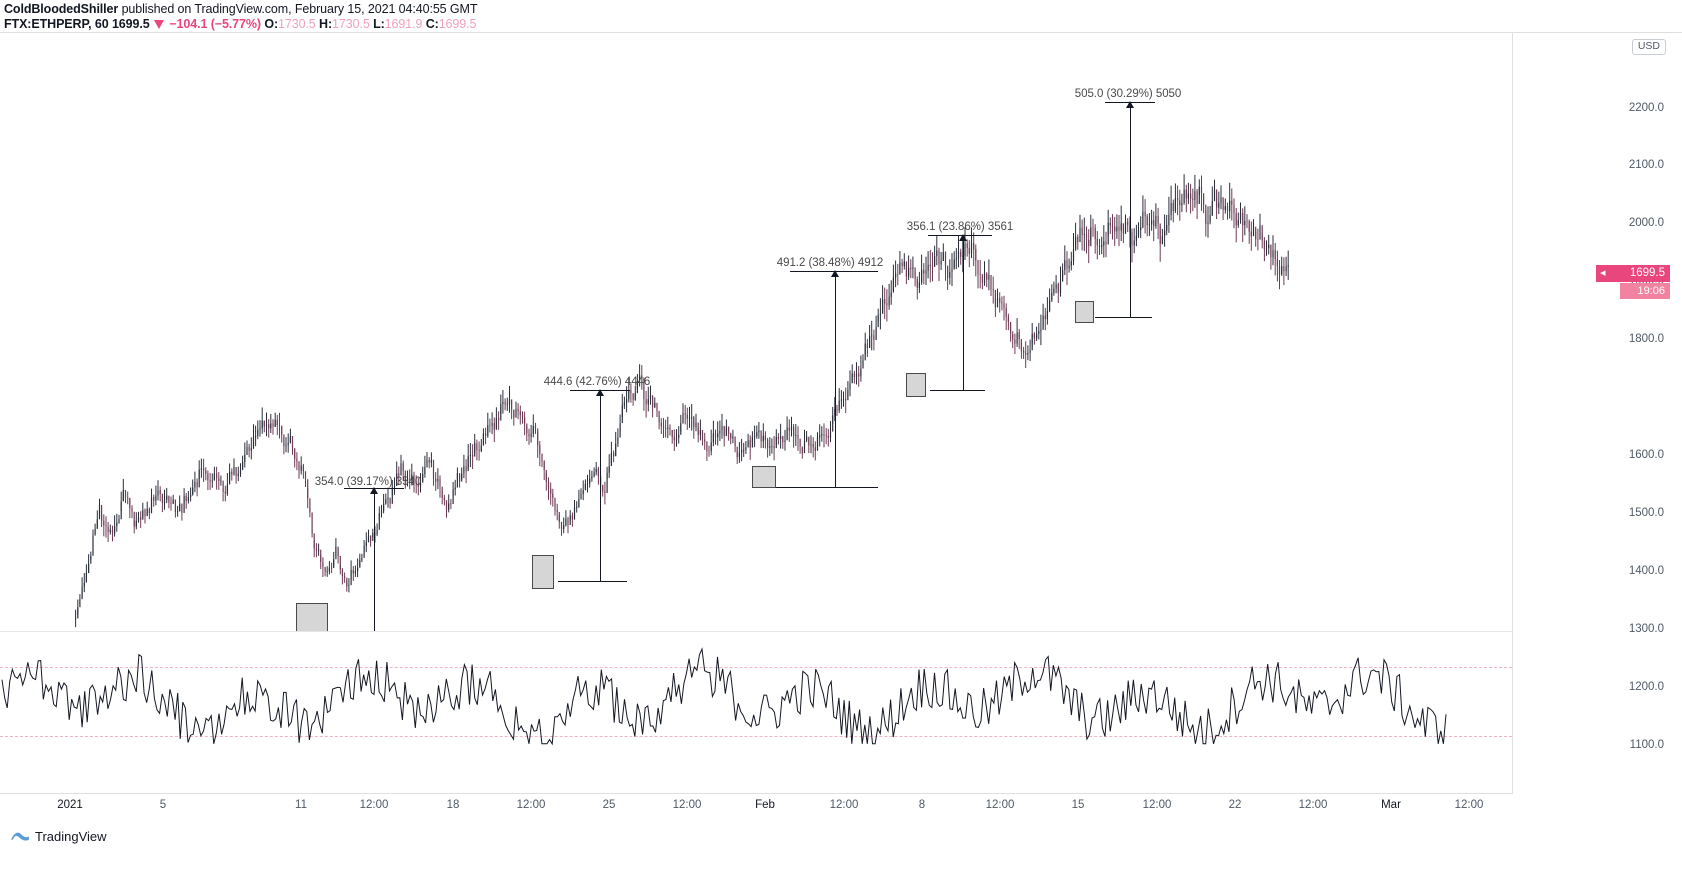 The height and width of the screenshot is (876, 1682). I want to click on price-axis-tick: 1300.0, so click(1646, 629).